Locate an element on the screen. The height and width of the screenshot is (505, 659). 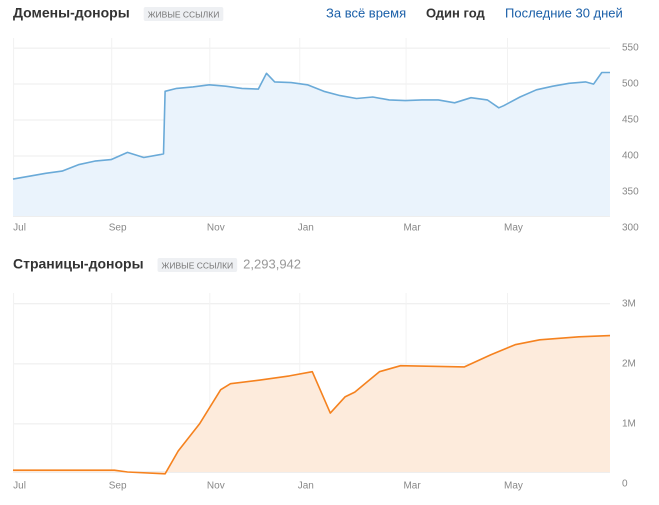
y-tick-label: 300 is located at coordinates (630, 228).